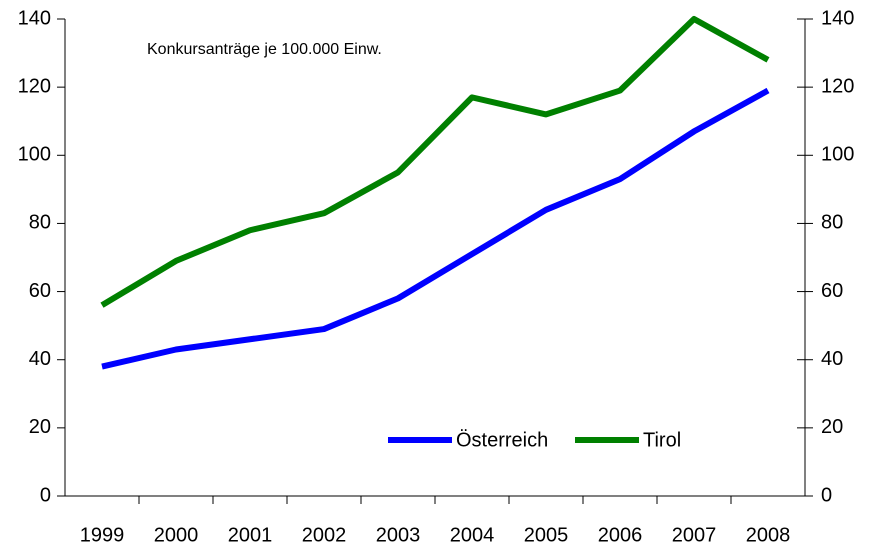 The image size is (871, 550). What do you see at coordinates (832, 291) in the screenshot?
I see `y2-tick-label: 60` at bounding box center [832, 291].